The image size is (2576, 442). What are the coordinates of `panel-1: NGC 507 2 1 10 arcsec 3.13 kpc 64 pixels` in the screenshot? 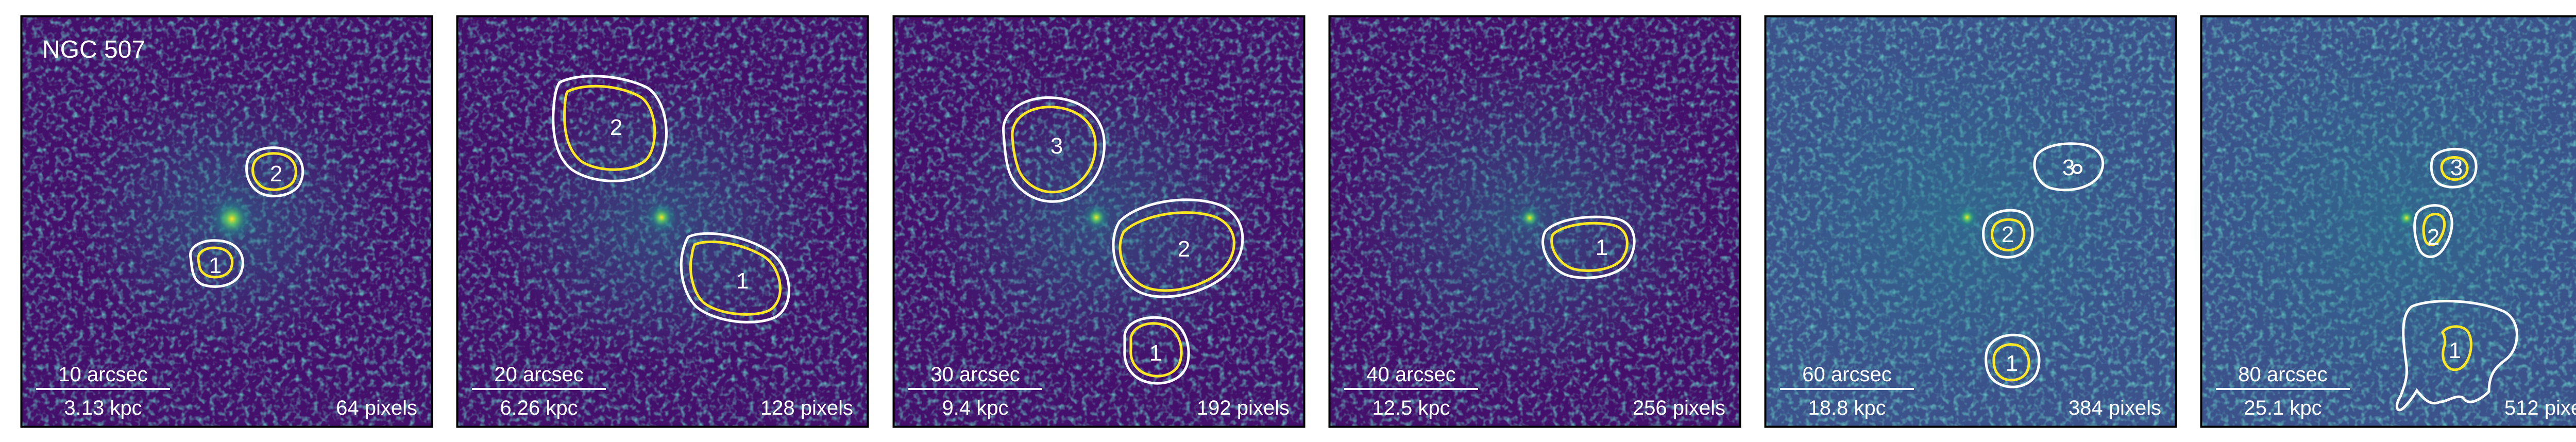 It's located at (226, 221).